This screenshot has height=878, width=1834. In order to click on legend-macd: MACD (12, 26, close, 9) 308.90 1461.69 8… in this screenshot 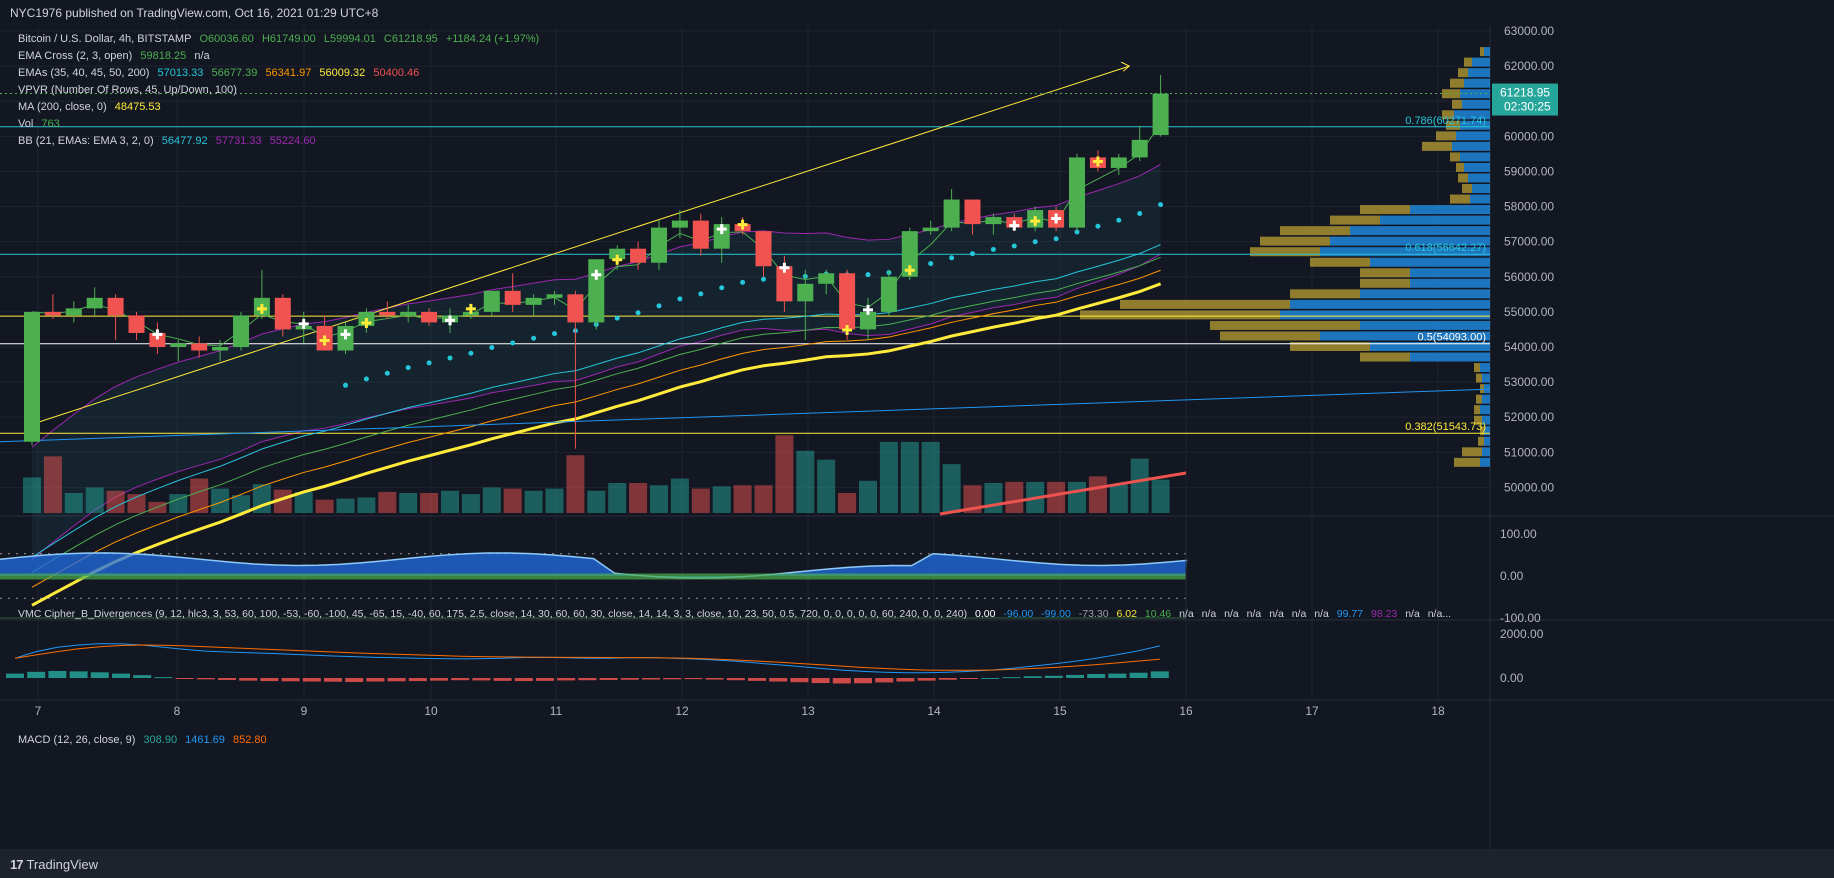, I will do `click(145, 740)`.